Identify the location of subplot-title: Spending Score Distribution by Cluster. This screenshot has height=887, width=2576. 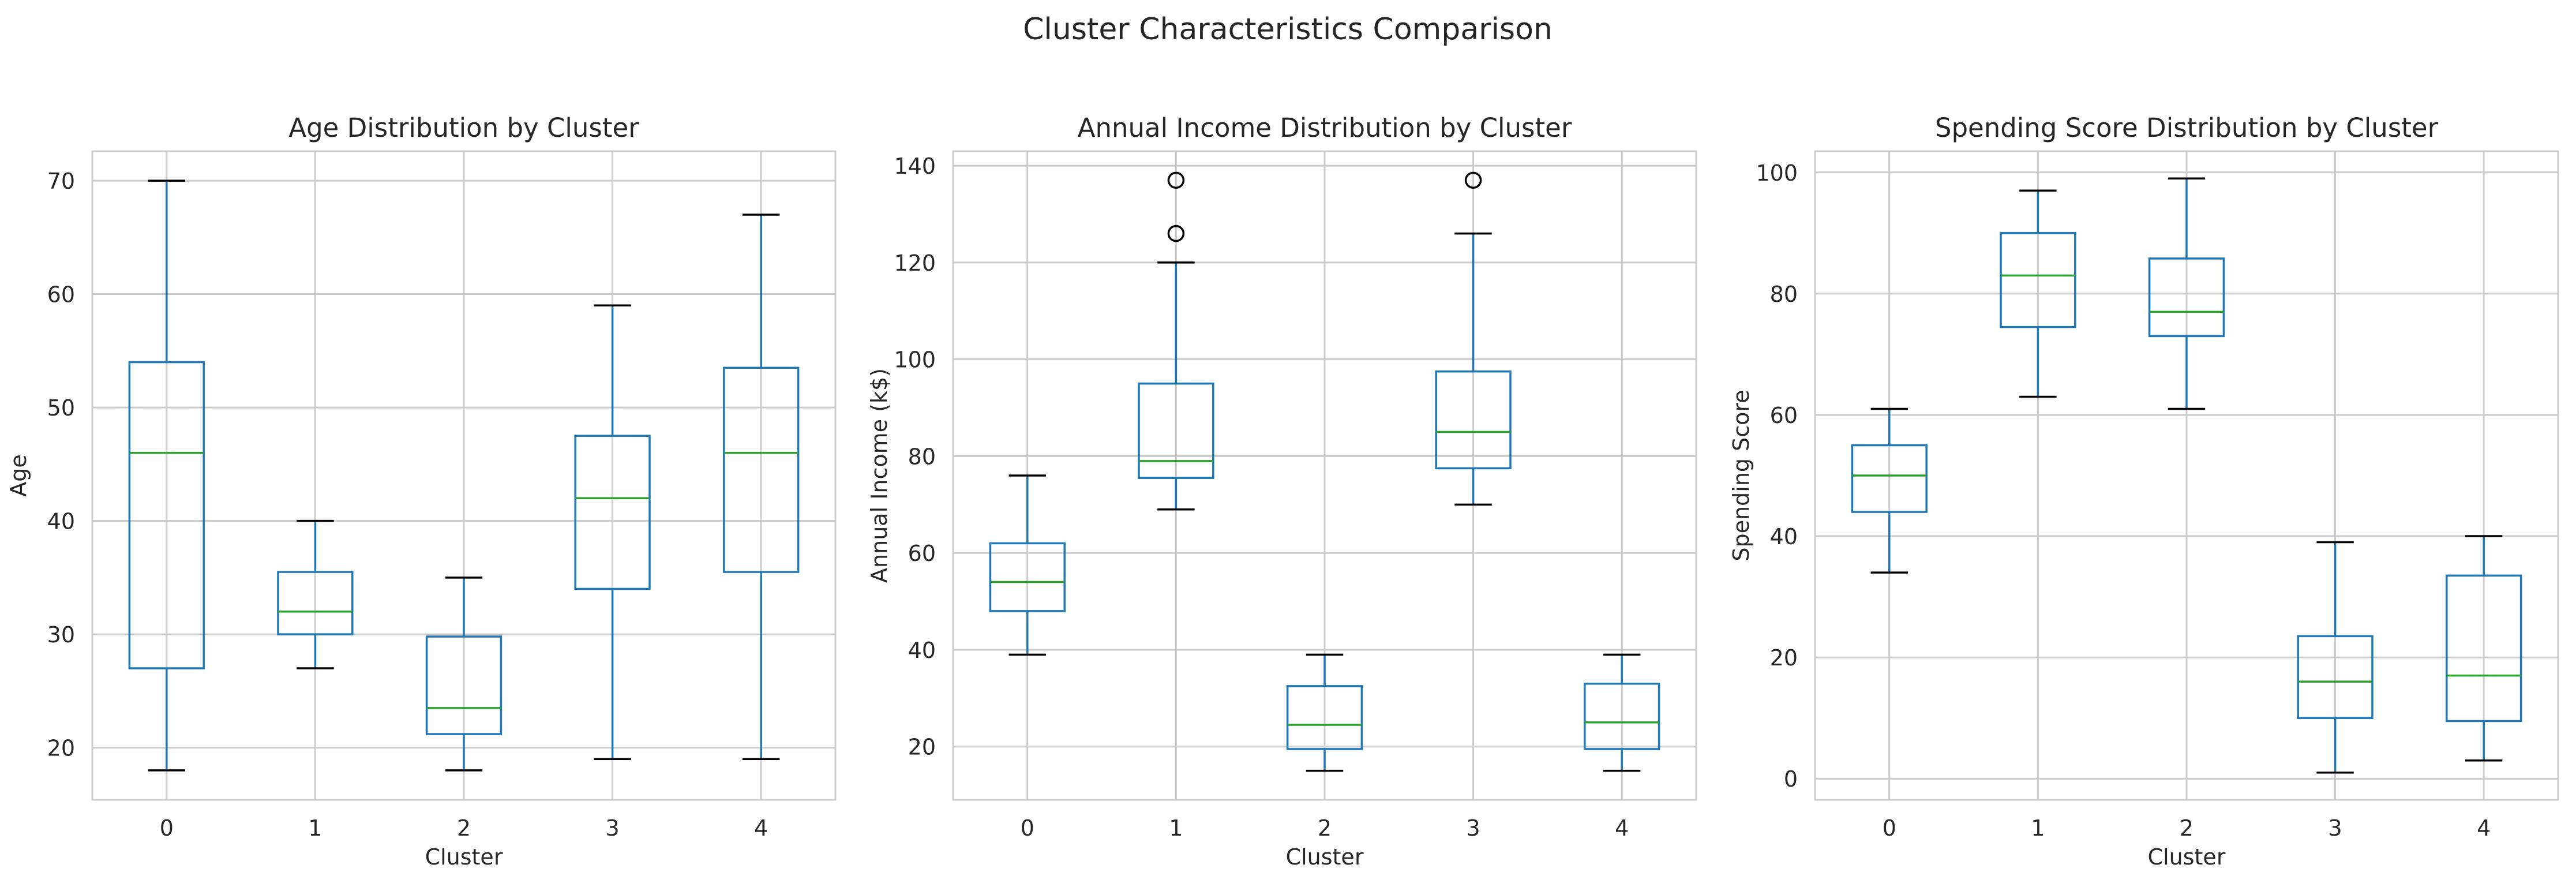
(2187, 128).